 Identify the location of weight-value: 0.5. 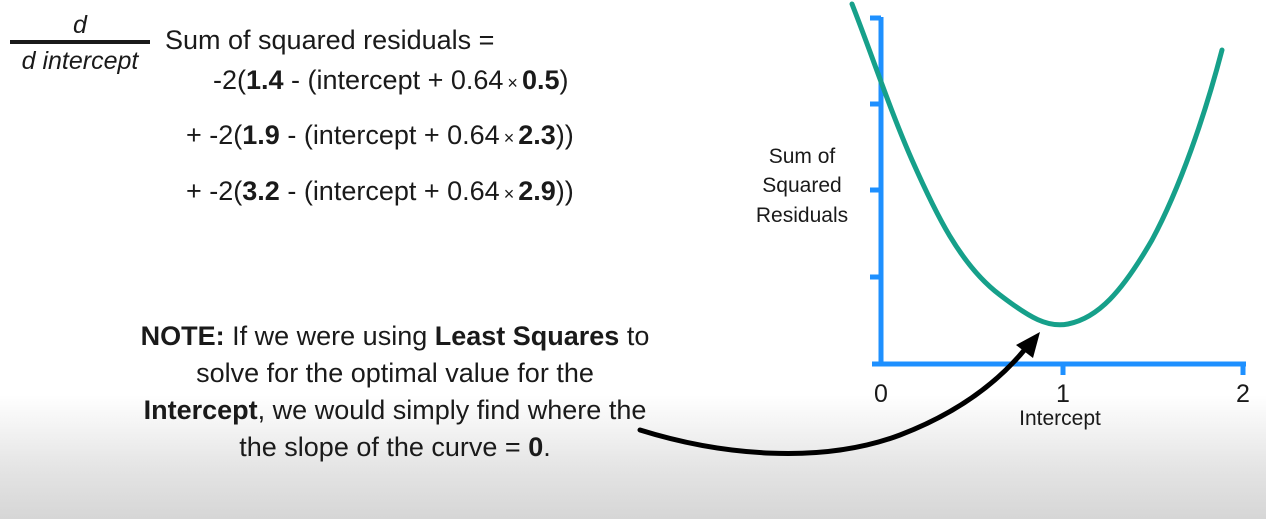
(540, 80).